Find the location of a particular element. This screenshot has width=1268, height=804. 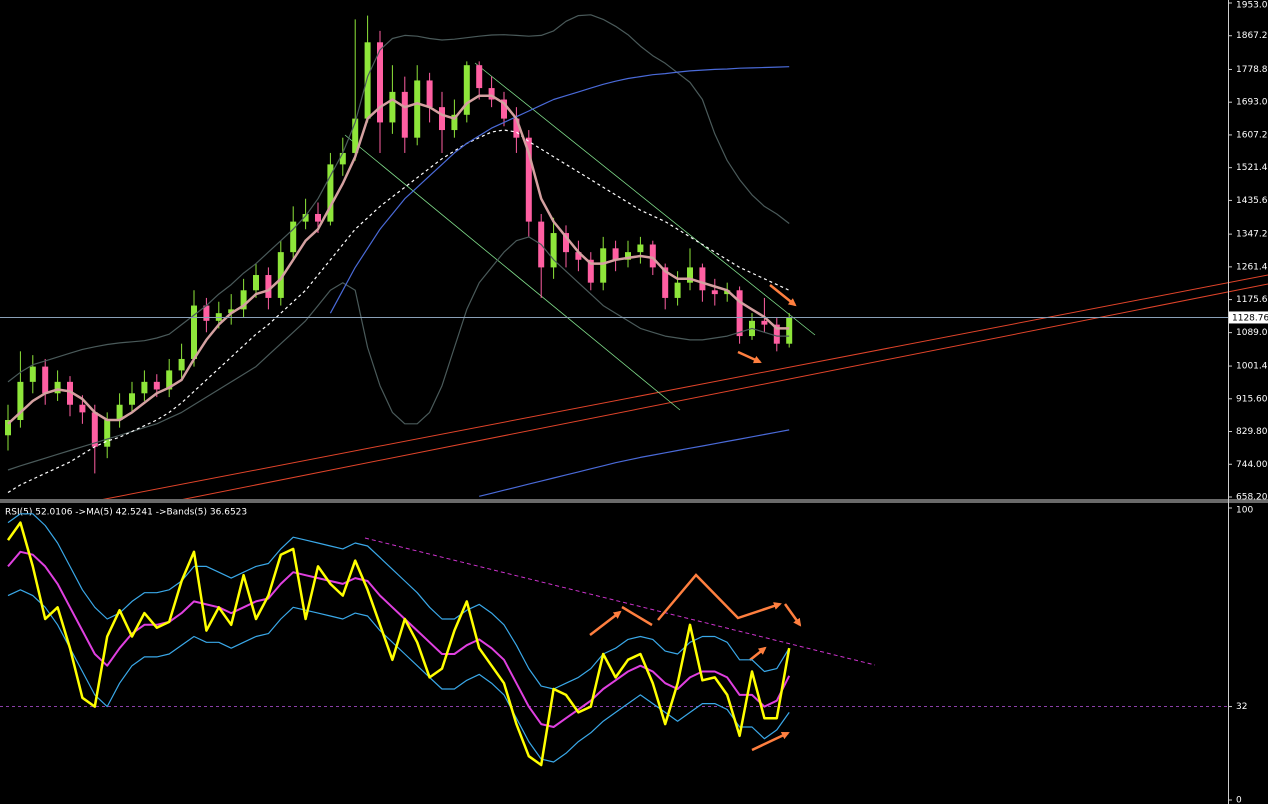

y-tick-label: 0 is located at coordinates (1239, 800).